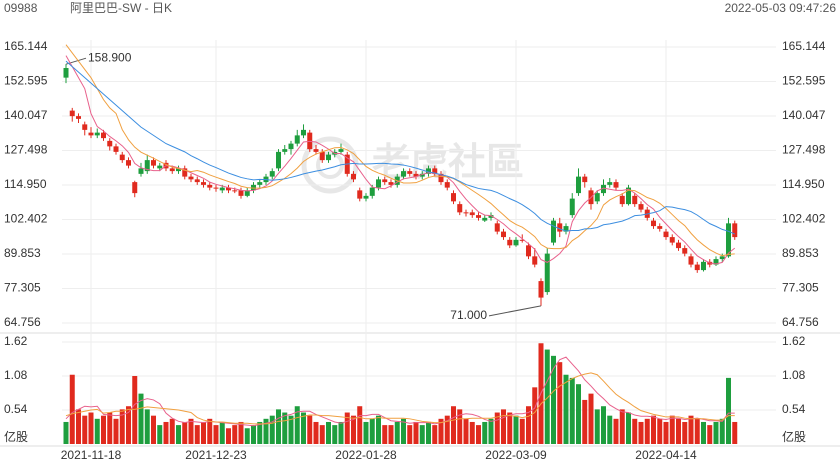 This screenshot has width=840, height=470. Describe the element at coordinates (16, 409) in the screenshot. I see `y-tick-label-left: 0.54` at that location.